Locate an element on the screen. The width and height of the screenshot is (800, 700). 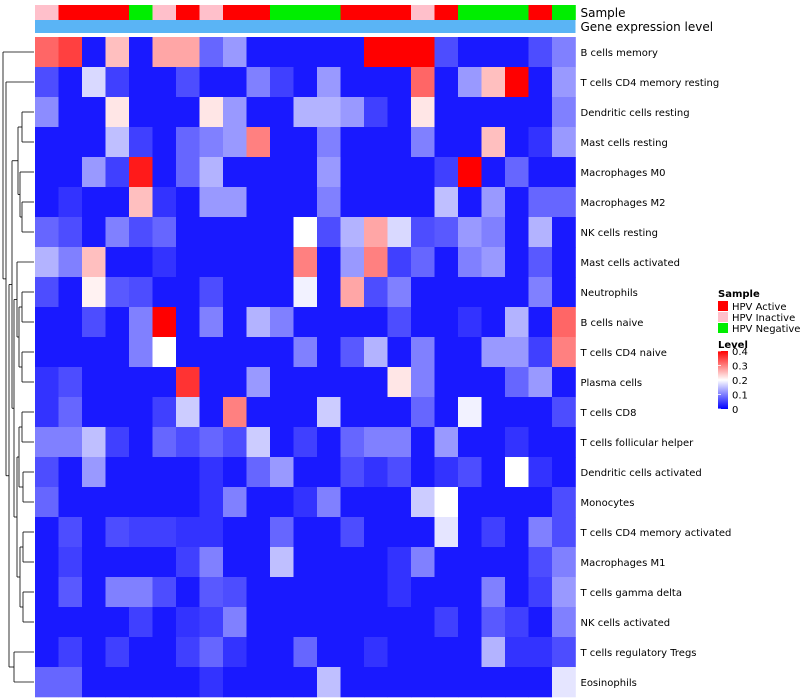
row-label: Monocytes is located at coordinates (608, 503).